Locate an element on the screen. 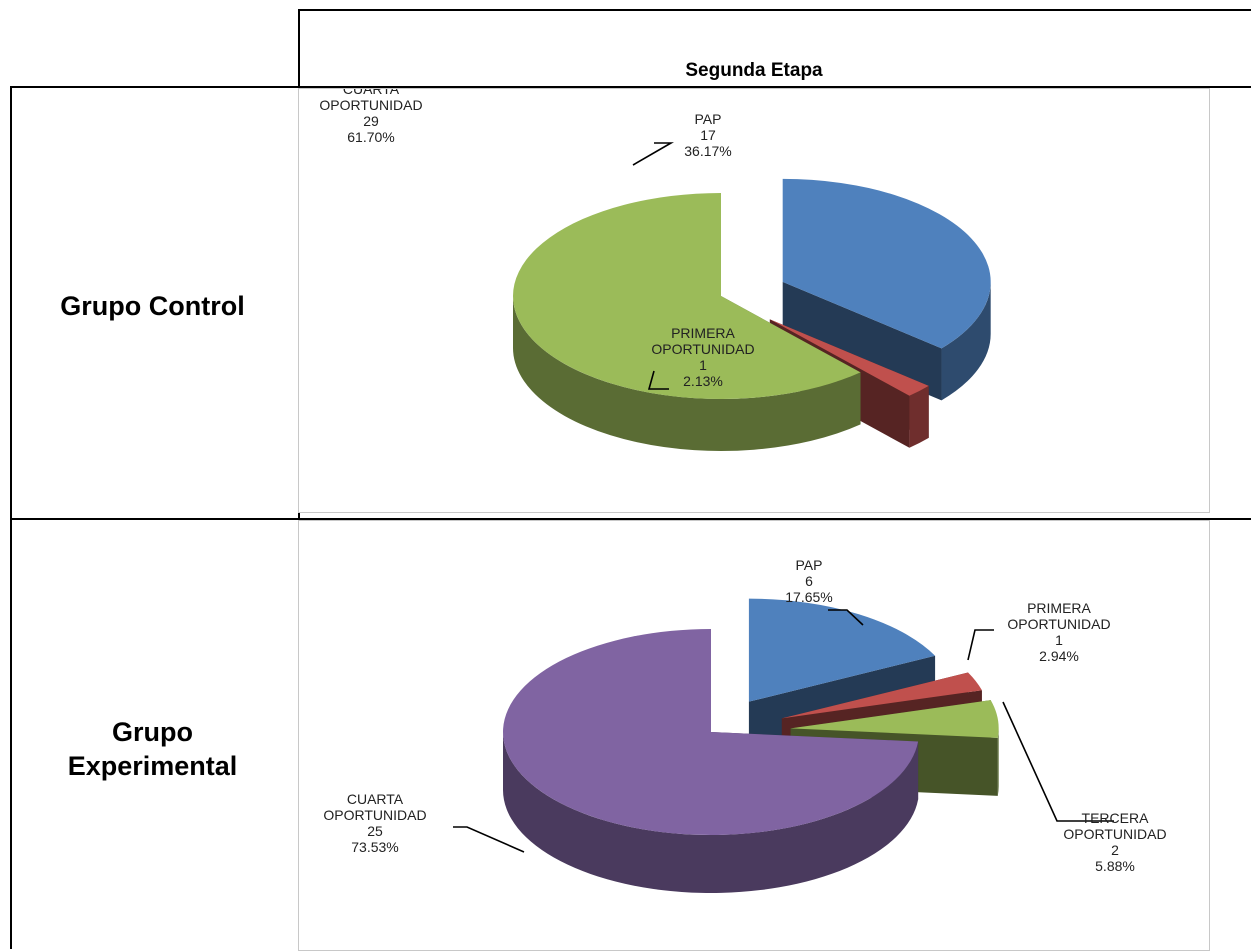 The width and height of the screenshot is (1251, 951). row-label-line: Experimental is located at coordinates (152, 766).